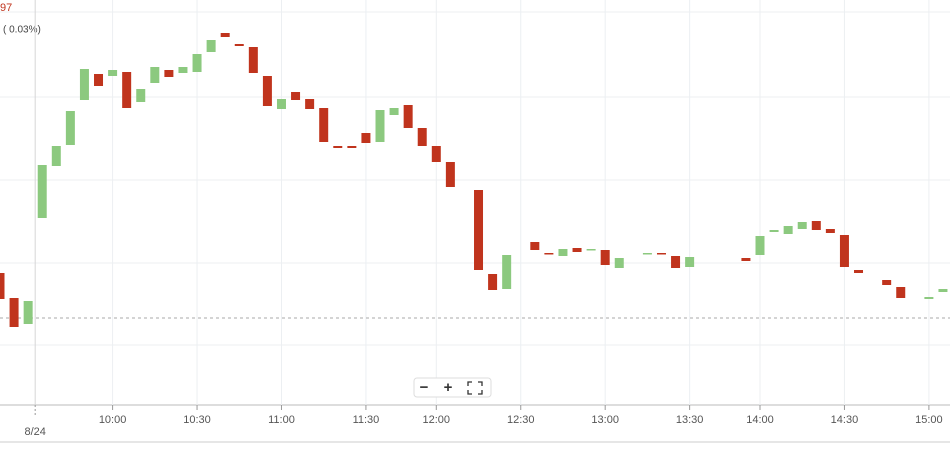 The height and width of the screenshot is (450, 950). I want to click on x-tick-label: 14:00, so click(760, 420).